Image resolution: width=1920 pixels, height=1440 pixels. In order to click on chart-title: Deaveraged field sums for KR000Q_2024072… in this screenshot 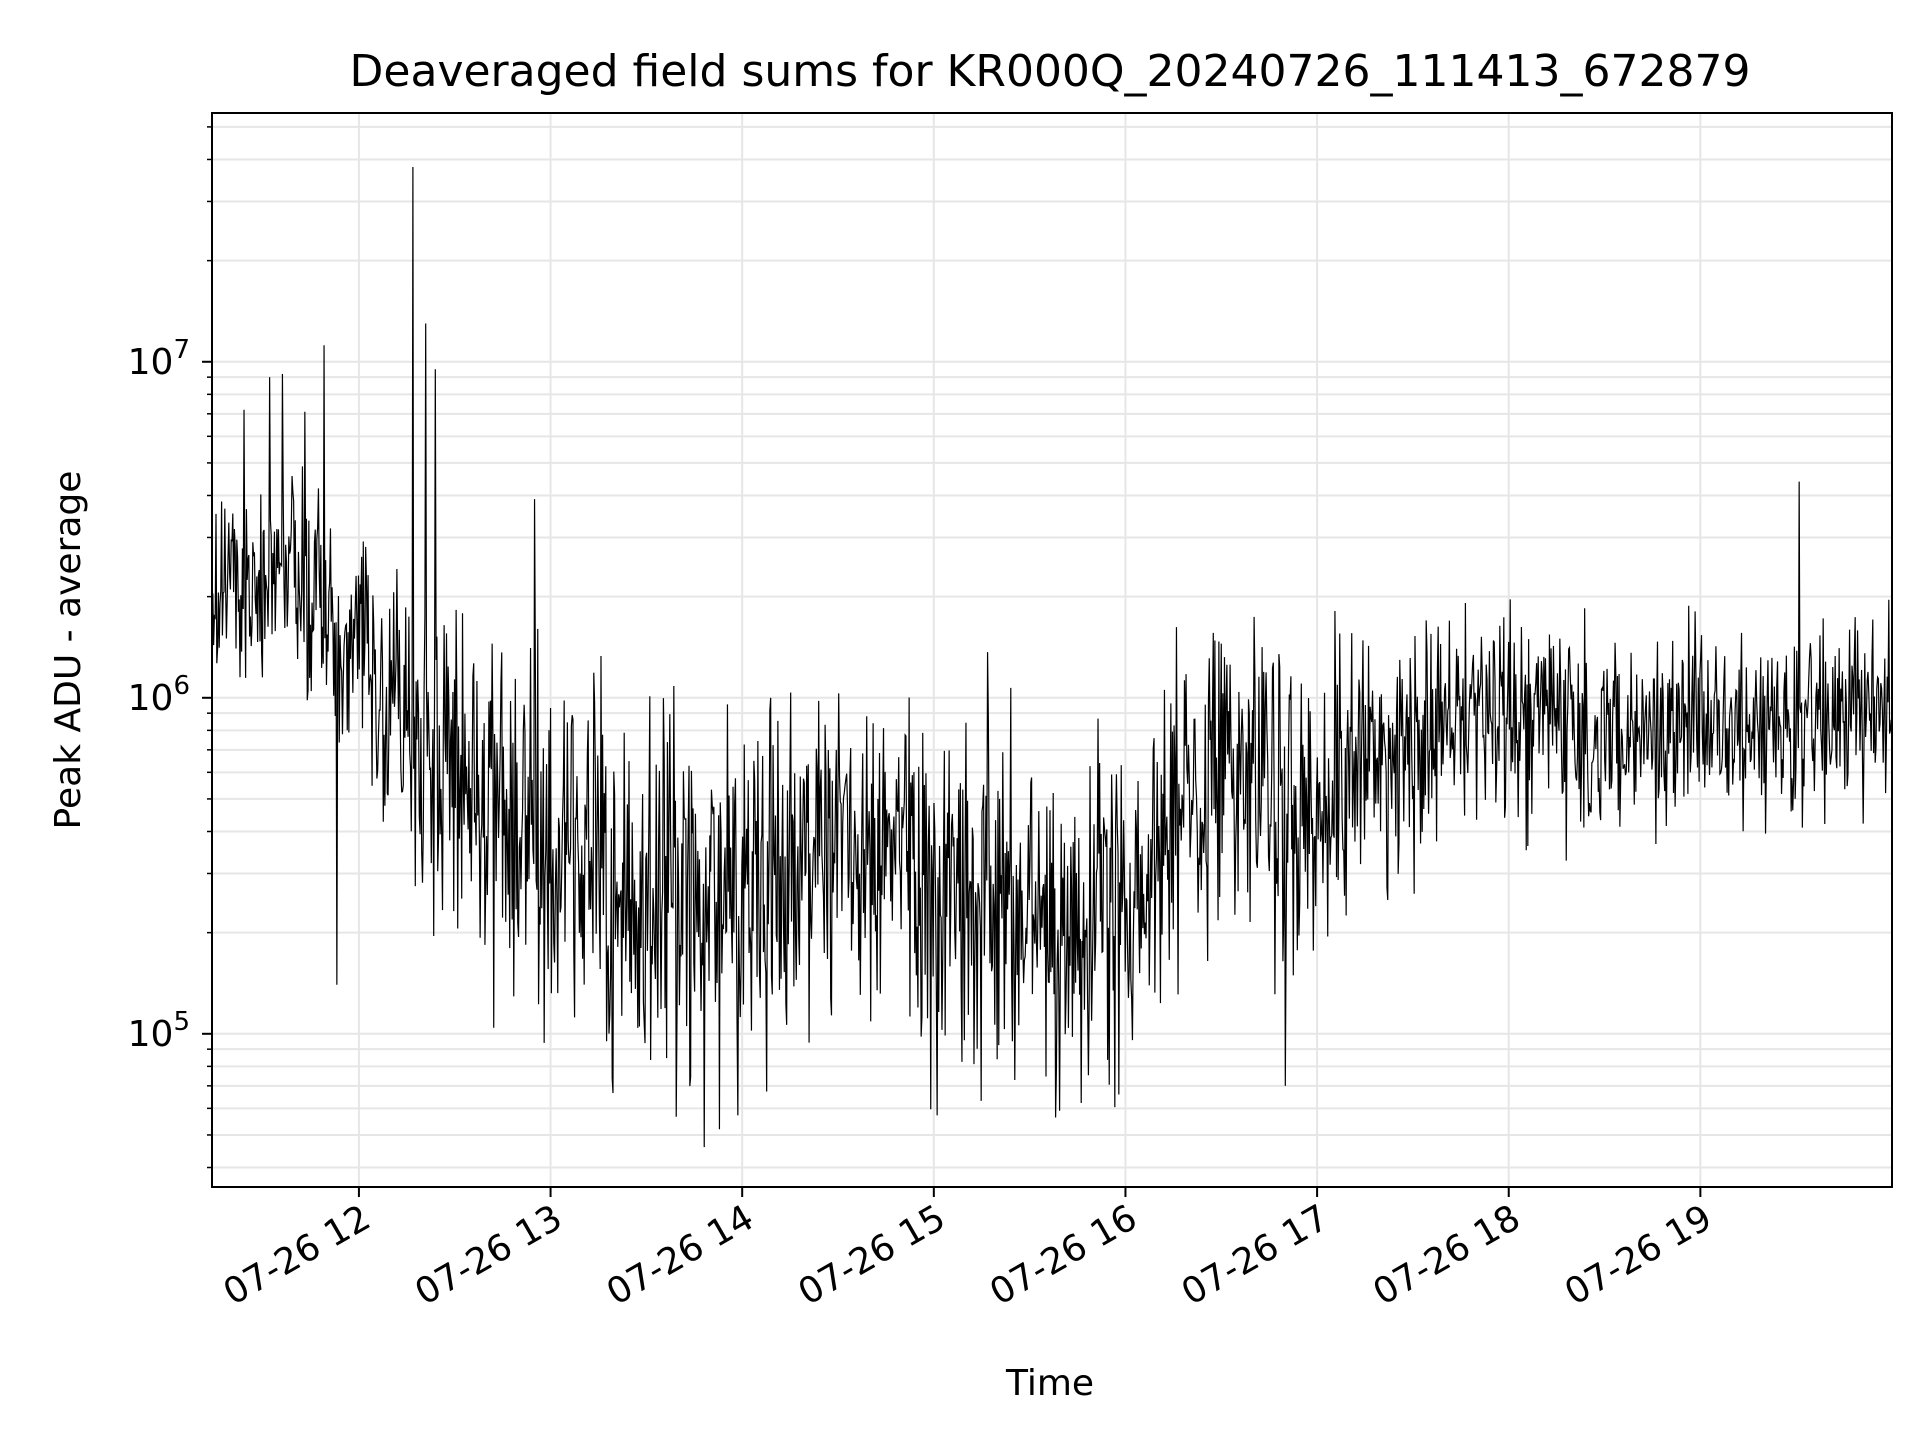, I will do `click(1050, 71)`.